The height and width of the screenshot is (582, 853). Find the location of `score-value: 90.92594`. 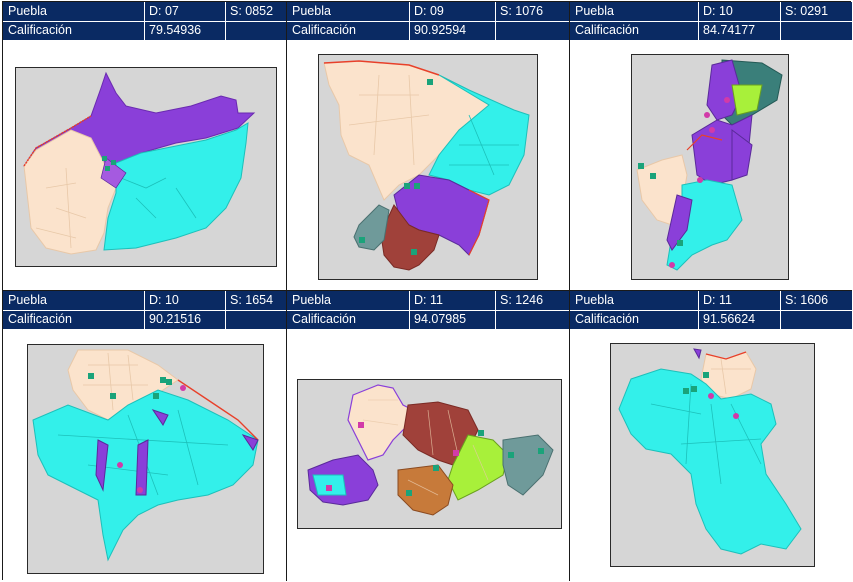

score-value: 90.92594 is located at coordinates (440, 30).